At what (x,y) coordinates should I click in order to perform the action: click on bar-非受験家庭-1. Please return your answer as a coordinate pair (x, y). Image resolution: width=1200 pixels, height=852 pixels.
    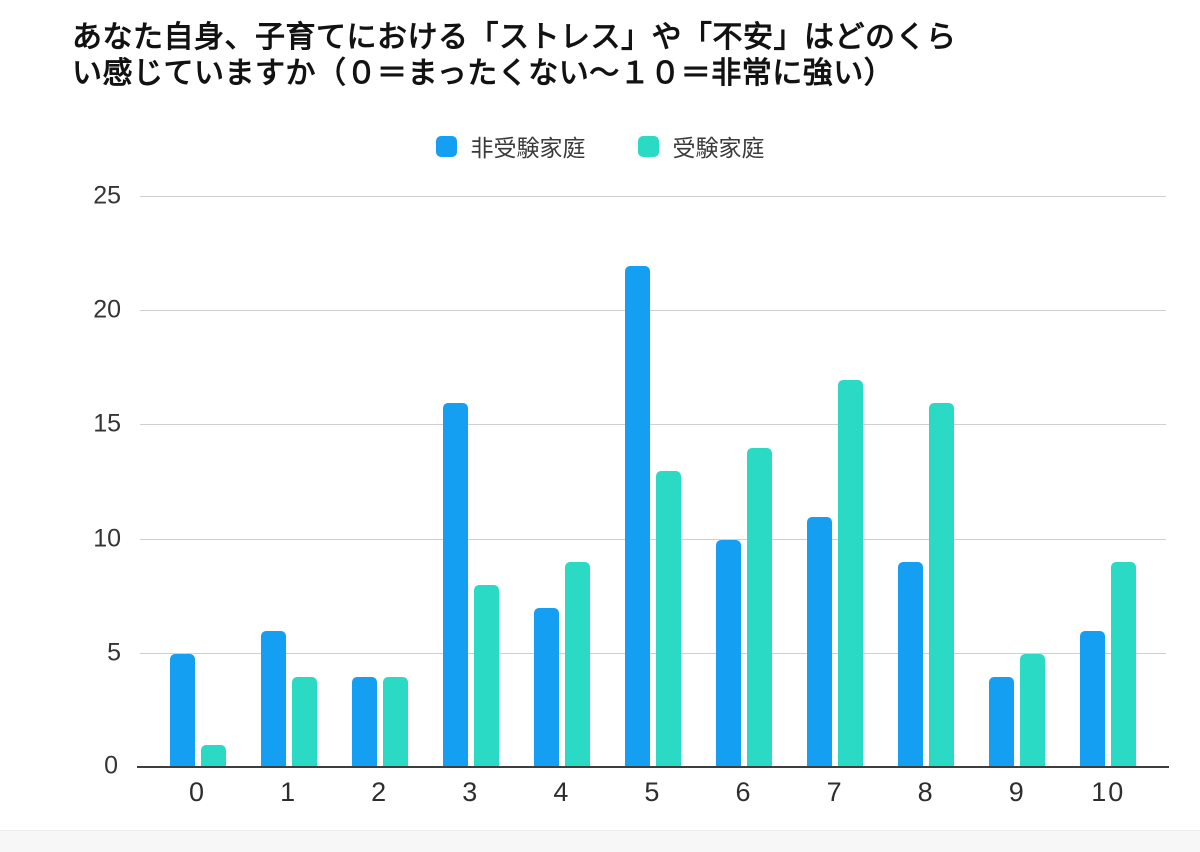
    Looking at the image, I should click on (273, 699).